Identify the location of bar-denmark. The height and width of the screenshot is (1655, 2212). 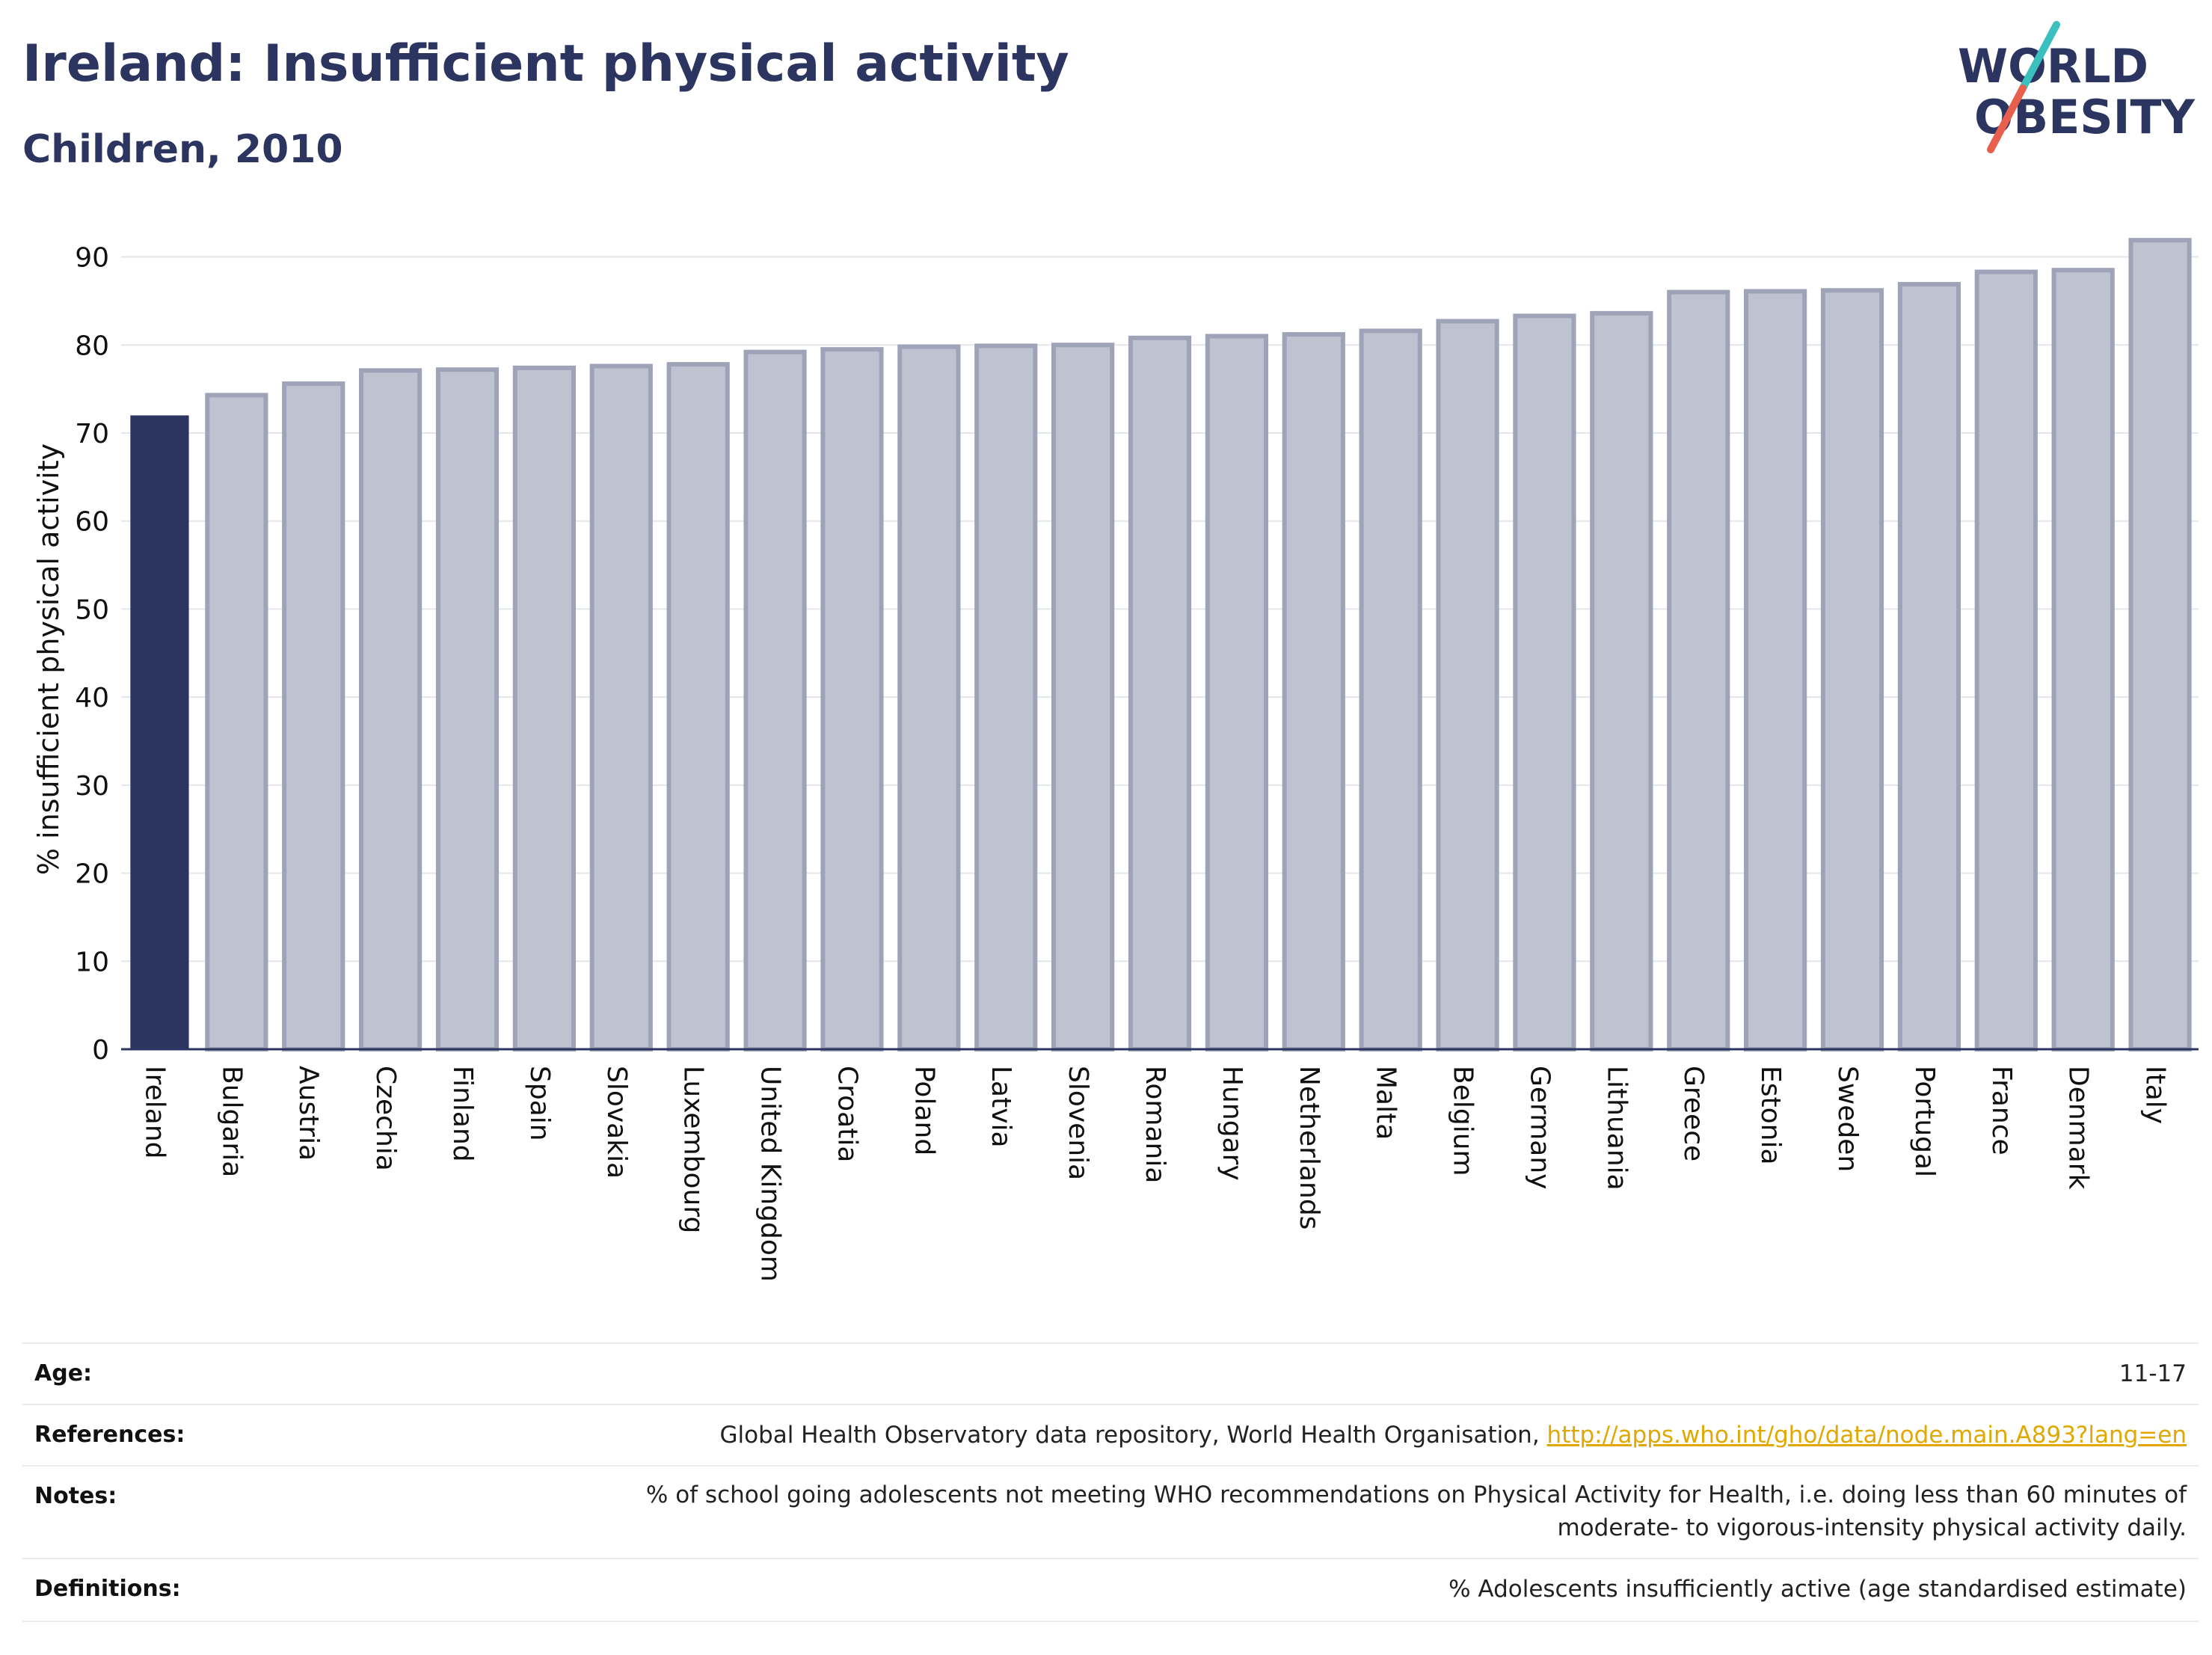
(2083, 660).